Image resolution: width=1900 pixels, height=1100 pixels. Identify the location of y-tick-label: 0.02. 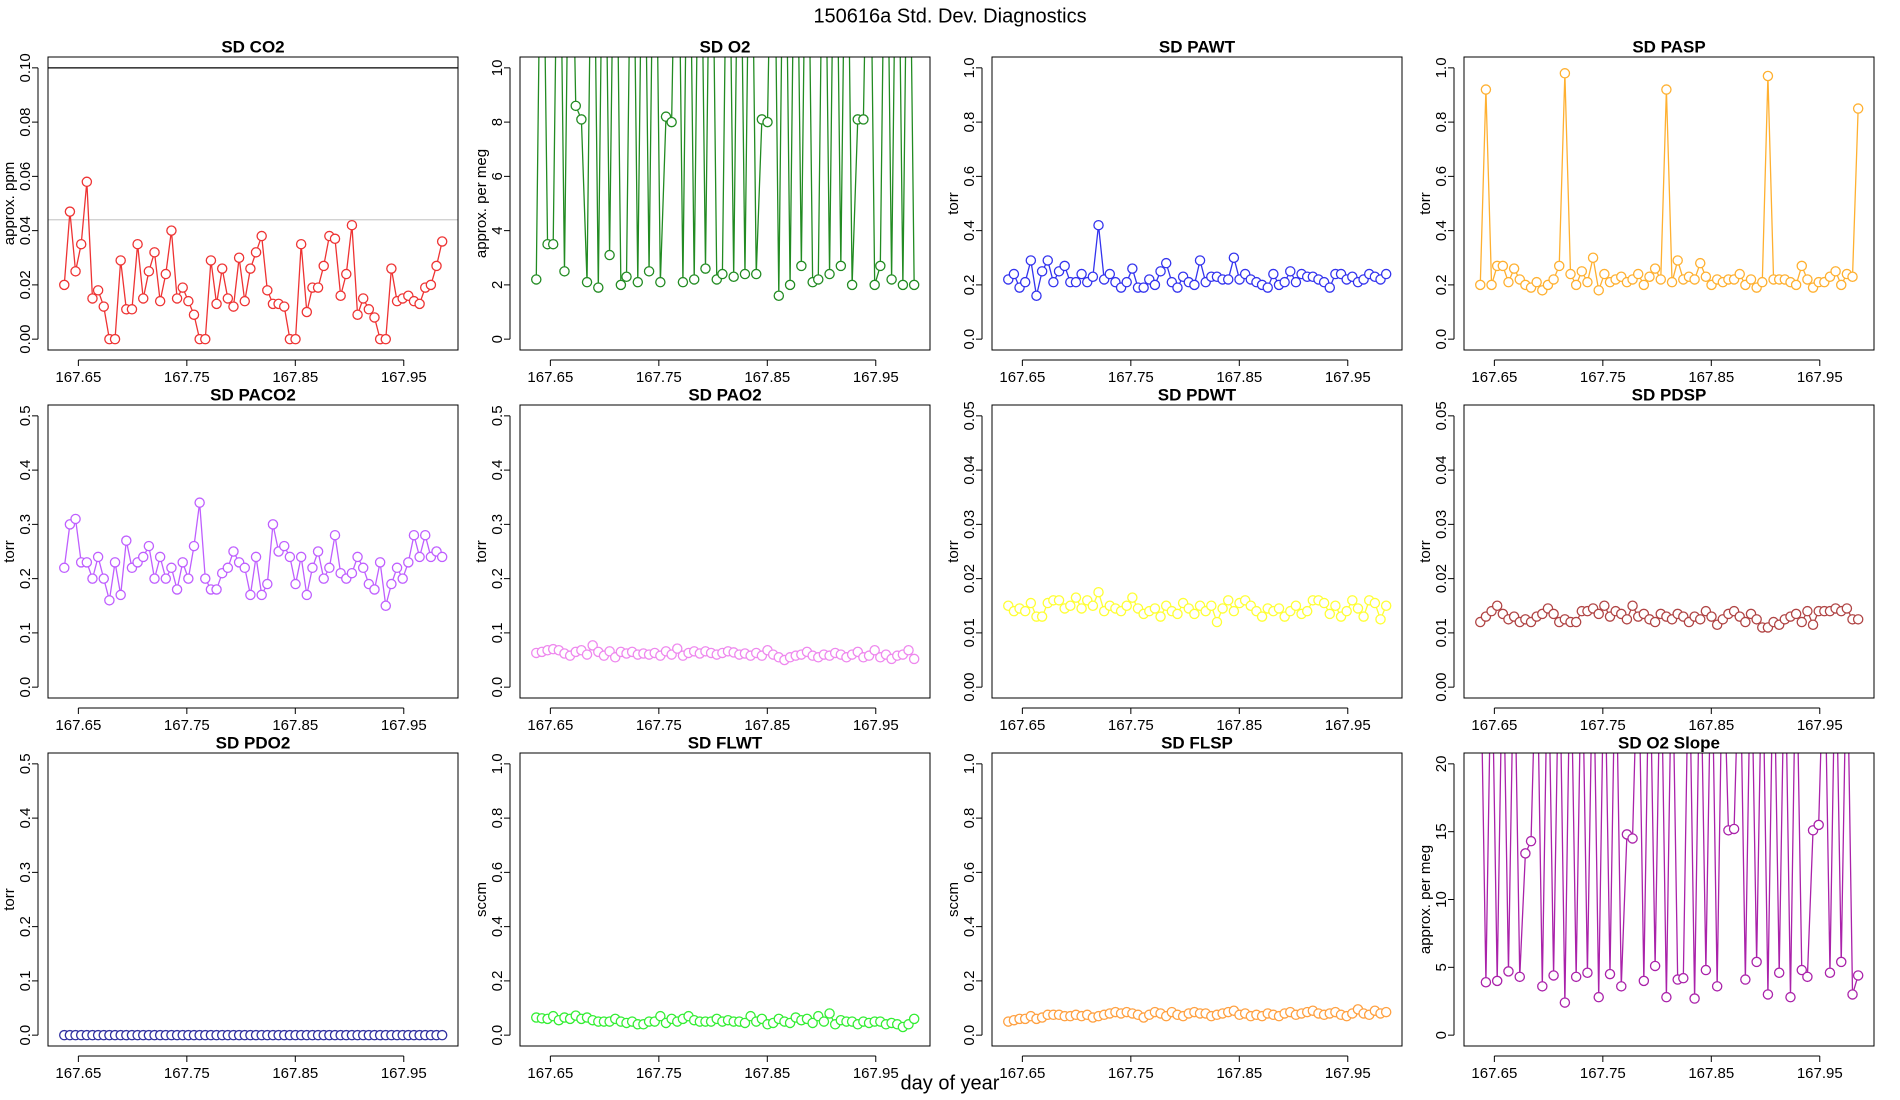
(1441, 578).